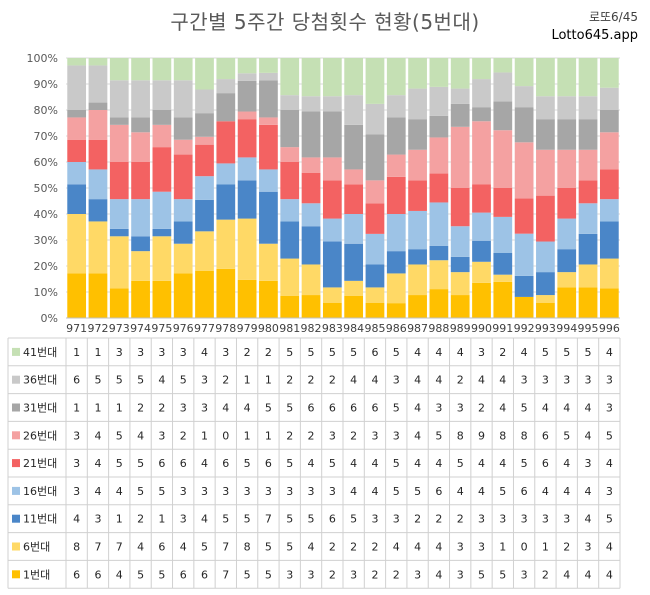 The image size is (650, 595). I want to click on y-tick-label: 10%, so click(46, 292).